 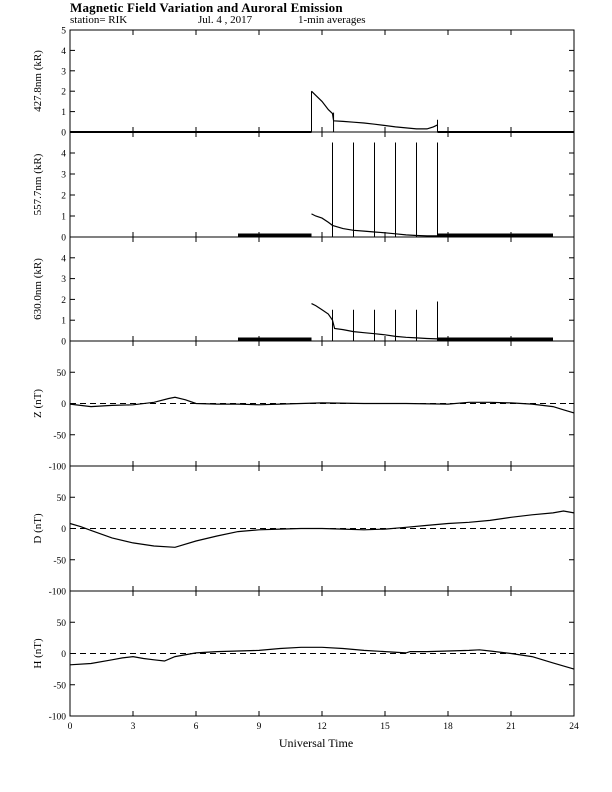 I want to click on x-tick-label: 21, so click(x=511, y=727).